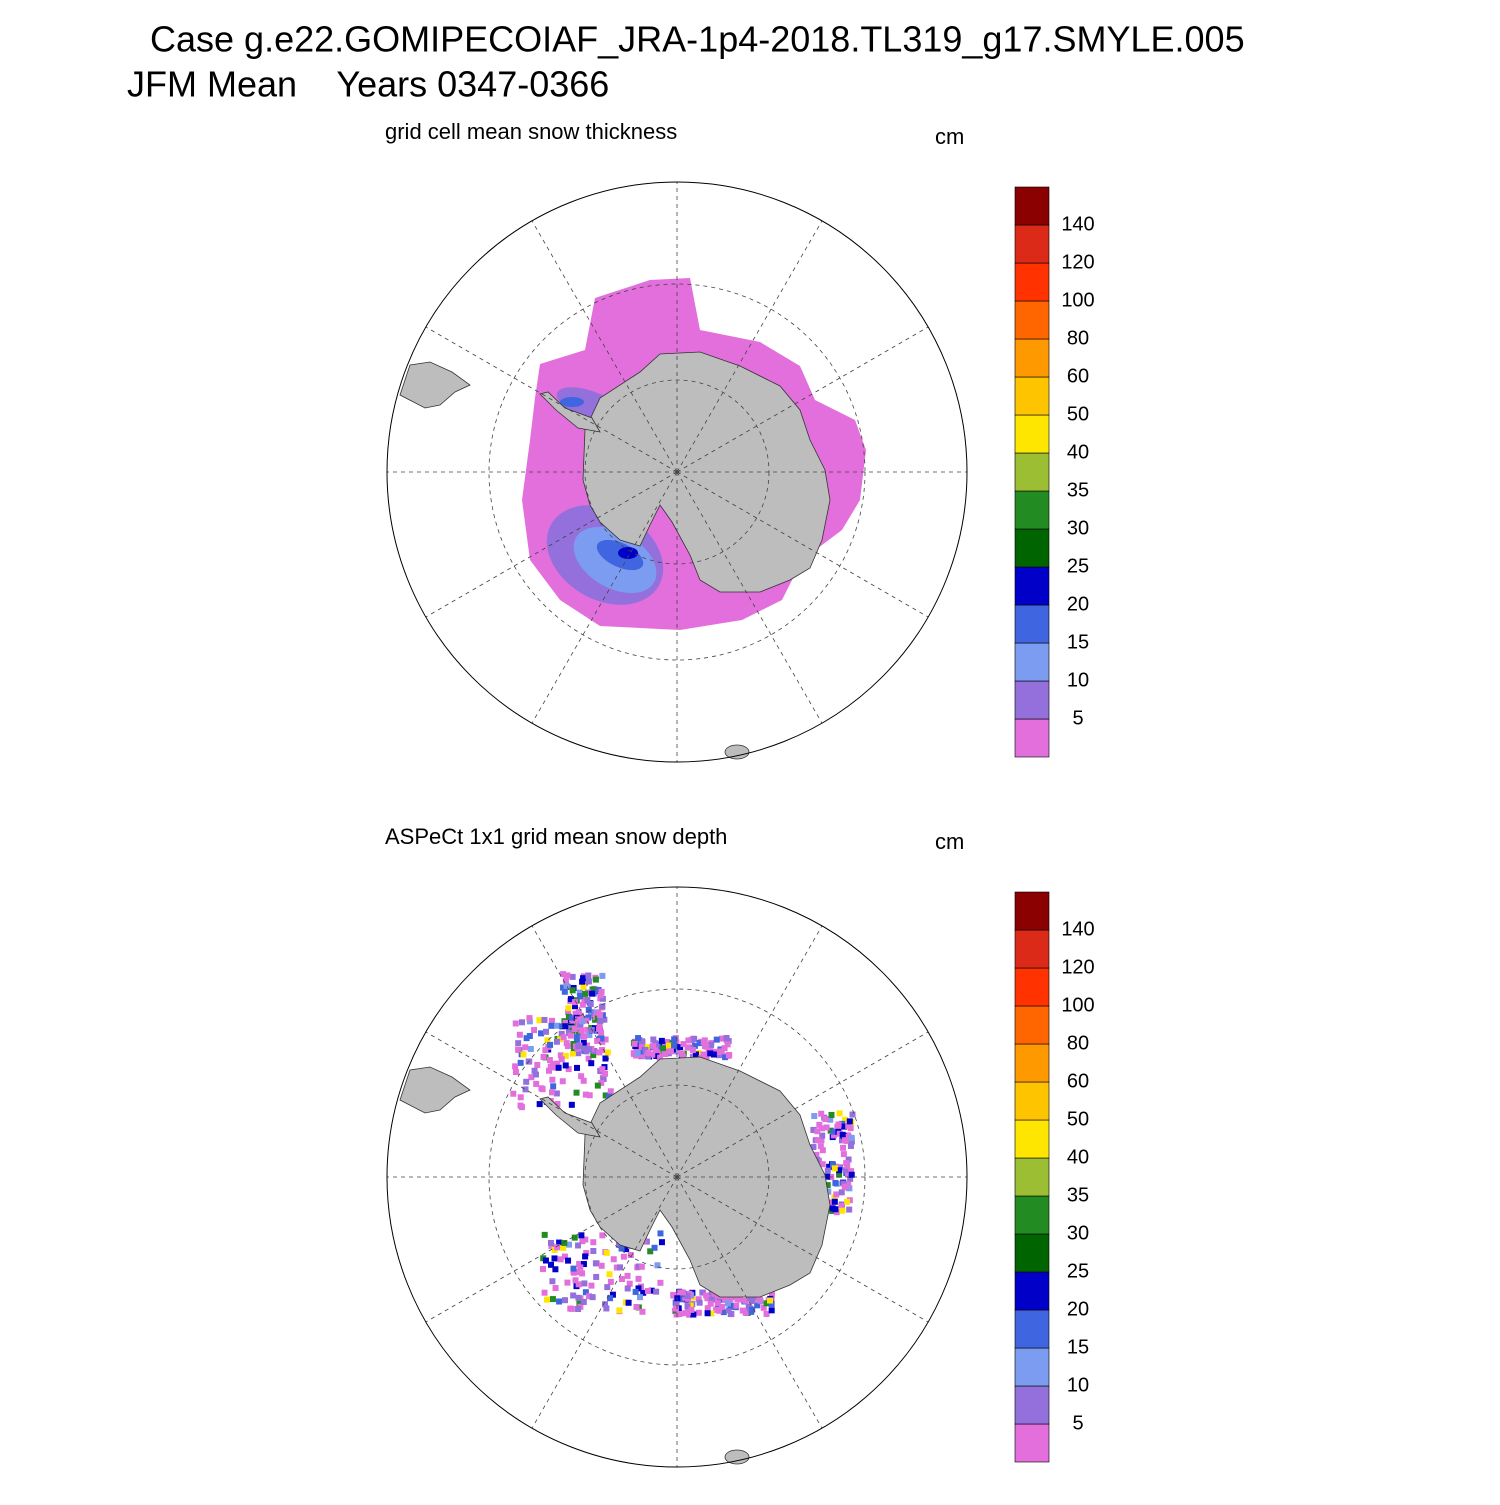 This screenshot has height=1505, width=1500. Describe the element at coordinates (572, 402) in the screenshot. I see `snow-zone` at that location.